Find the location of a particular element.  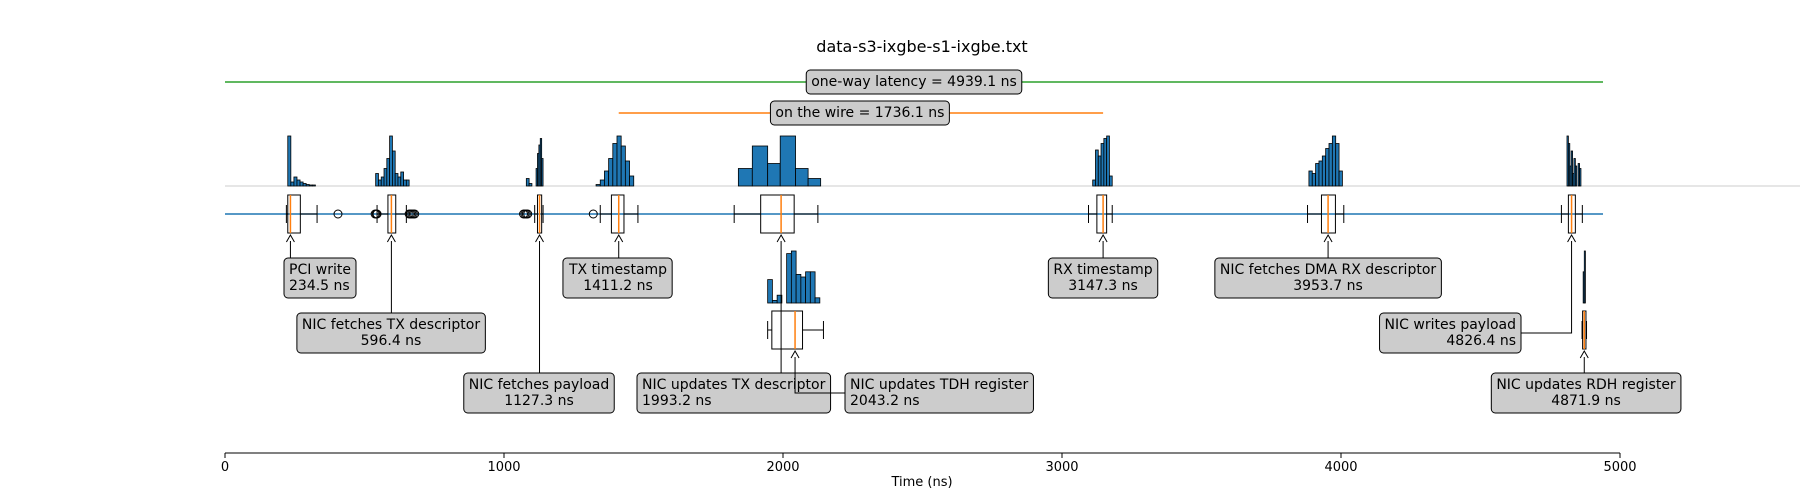

x-tick-label: 1000 is located at coordinates (503, 467).